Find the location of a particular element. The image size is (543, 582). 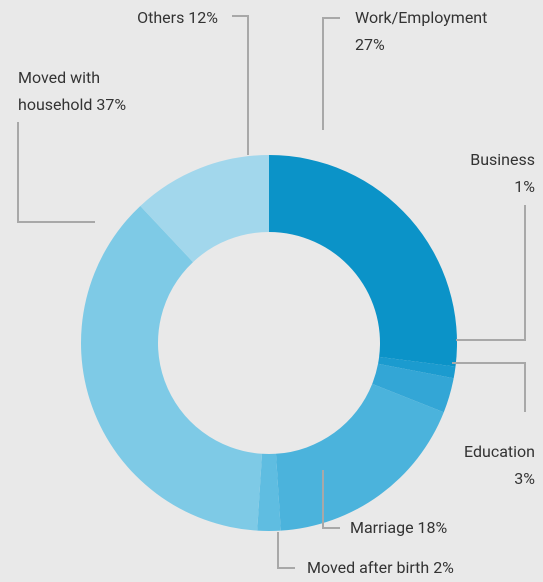

segment-label: Others 12% is located at coordinates (177, 17).